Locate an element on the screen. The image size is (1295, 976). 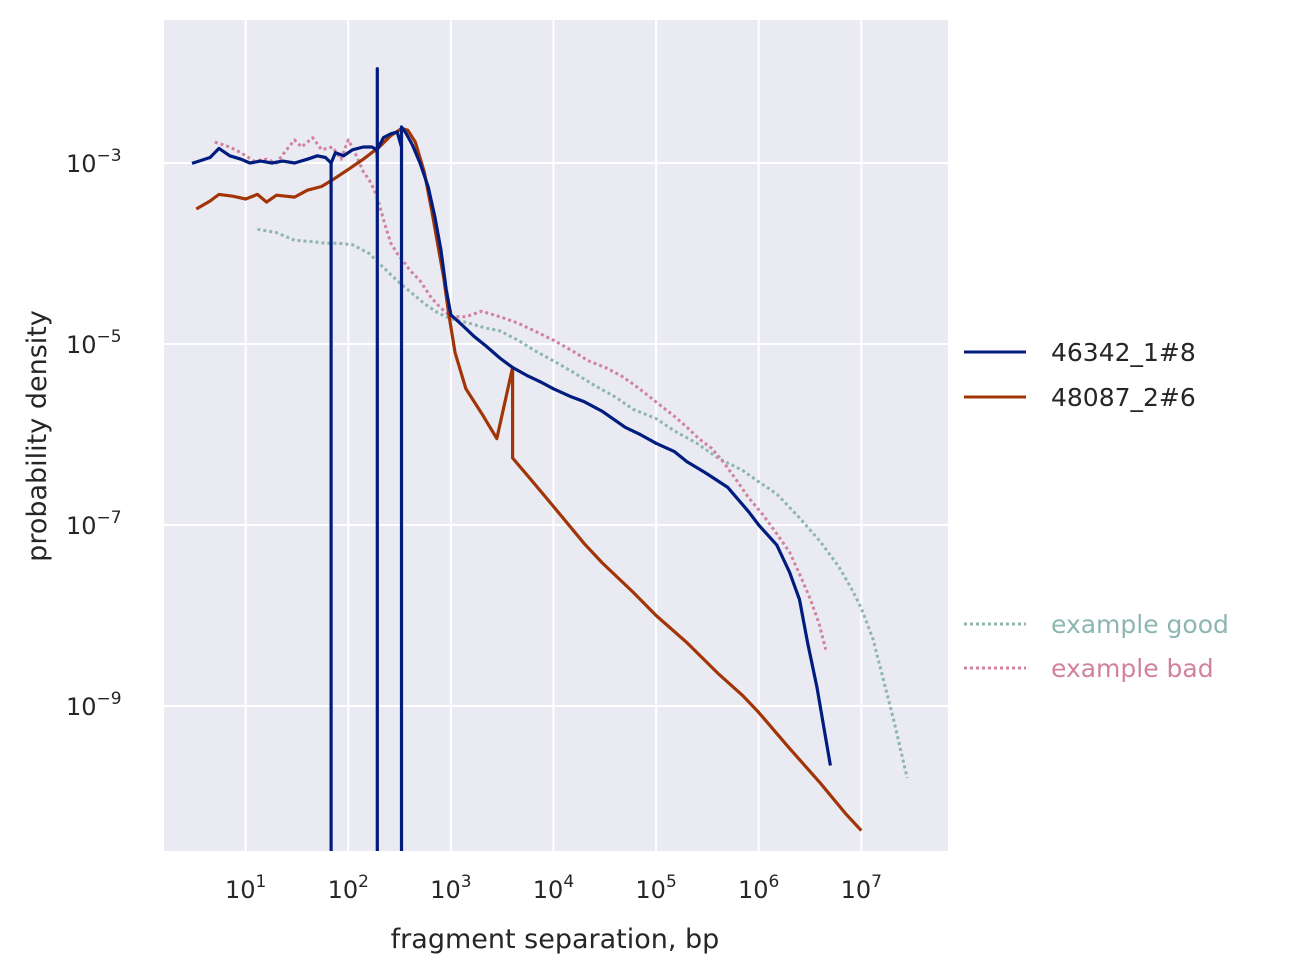
x-tick-labels: 10¹ 10² 10³ 10⁴ 10⁵ 10⁶ 10⁷ is located at coordinates (553, 888).